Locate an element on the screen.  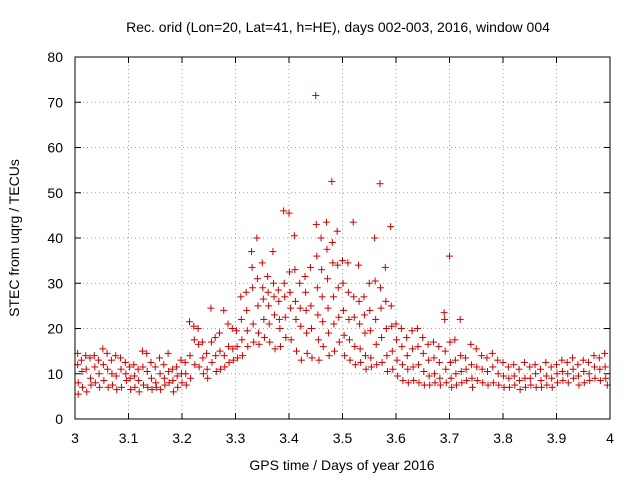
y-tick-label: 10 is located at coordinates (55, 374).